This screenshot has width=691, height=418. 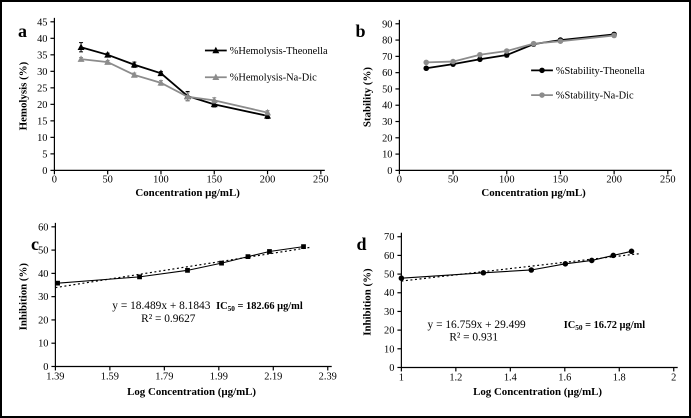 What do you see at coordinates (161, 306) in the screenshot?
I see `annotation: y = 18.489x + 8.1843` at bounding box center [161, 306].